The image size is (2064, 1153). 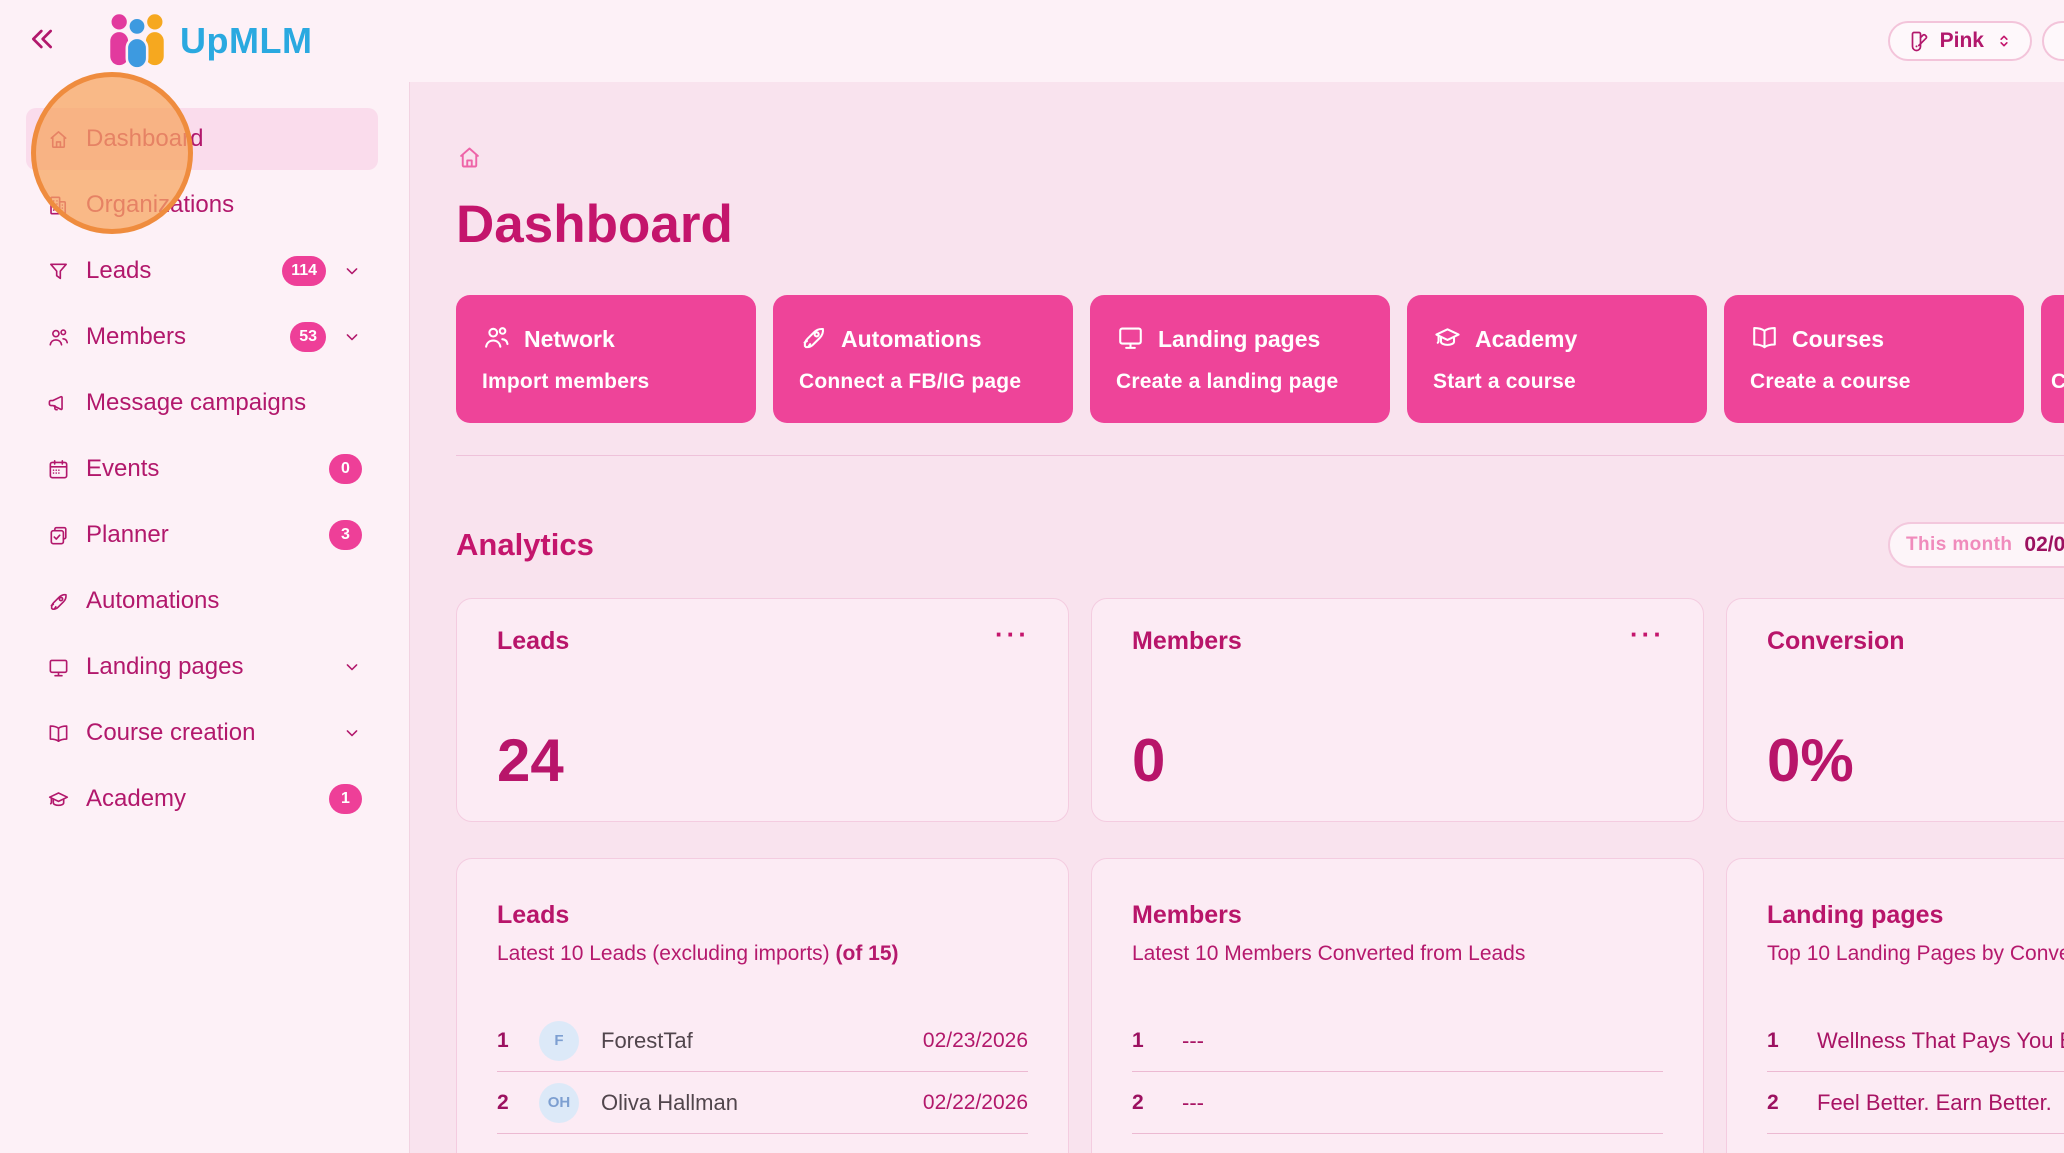 What do you see at coordinates (559, 1040) in the screenshot?
I see `avatar: F` at bounding box center [559, 1040].